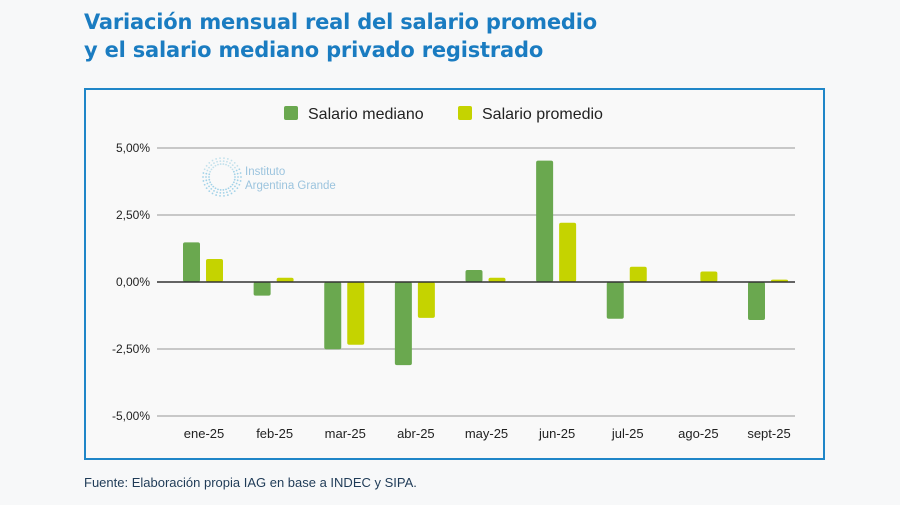  Describe the element at coordinates (556, 433) in the screenshot. I see `x-tick-label: jun-25` at that location.